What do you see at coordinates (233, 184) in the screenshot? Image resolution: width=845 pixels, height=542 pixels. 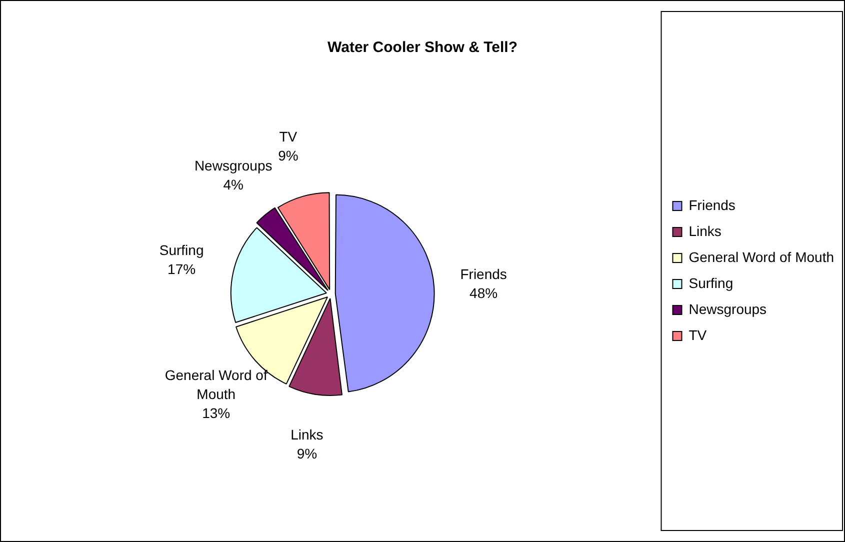 I see `data-label: 4%` at bounding box center [233, 184].